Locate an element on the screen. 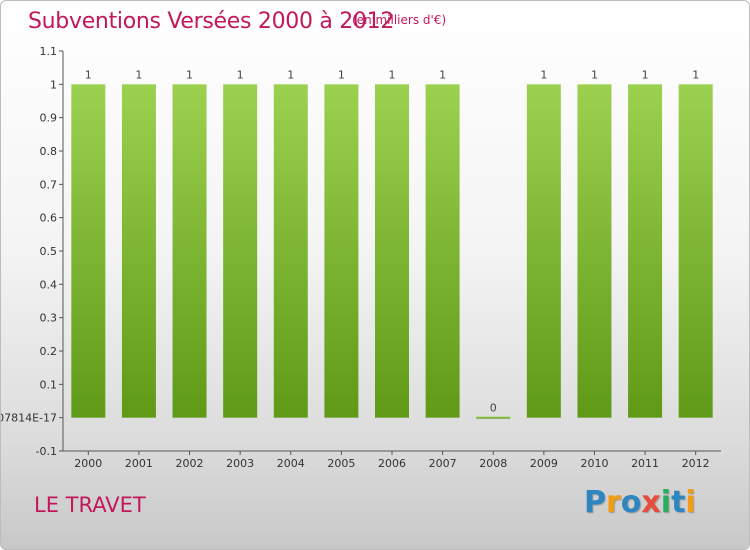 This screenshot has width=750, height=550. y-tick-label: 0.7 is located at coordinates (49, 184).